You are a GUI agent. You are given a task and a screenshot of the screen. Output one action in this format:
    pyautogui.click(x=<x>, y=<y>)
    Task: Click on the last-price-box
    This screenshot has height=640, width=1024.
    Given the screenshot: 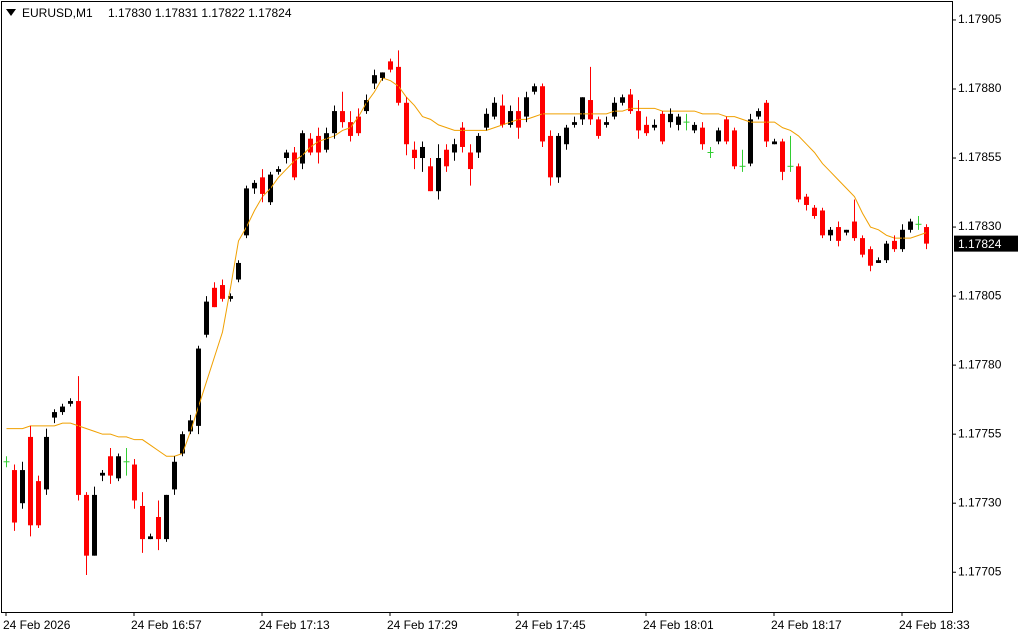 What is the action you would take?
    pyautogui.click(x=986, y=243)
    